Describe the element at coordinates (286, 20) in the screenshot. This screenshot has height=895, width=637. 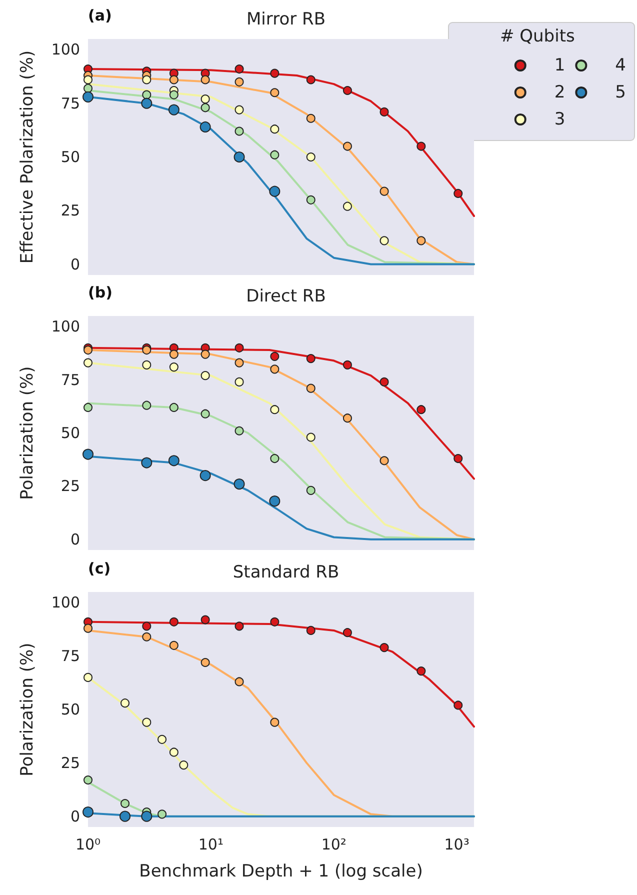
I see `chart-title: Mirror RB` at that location.